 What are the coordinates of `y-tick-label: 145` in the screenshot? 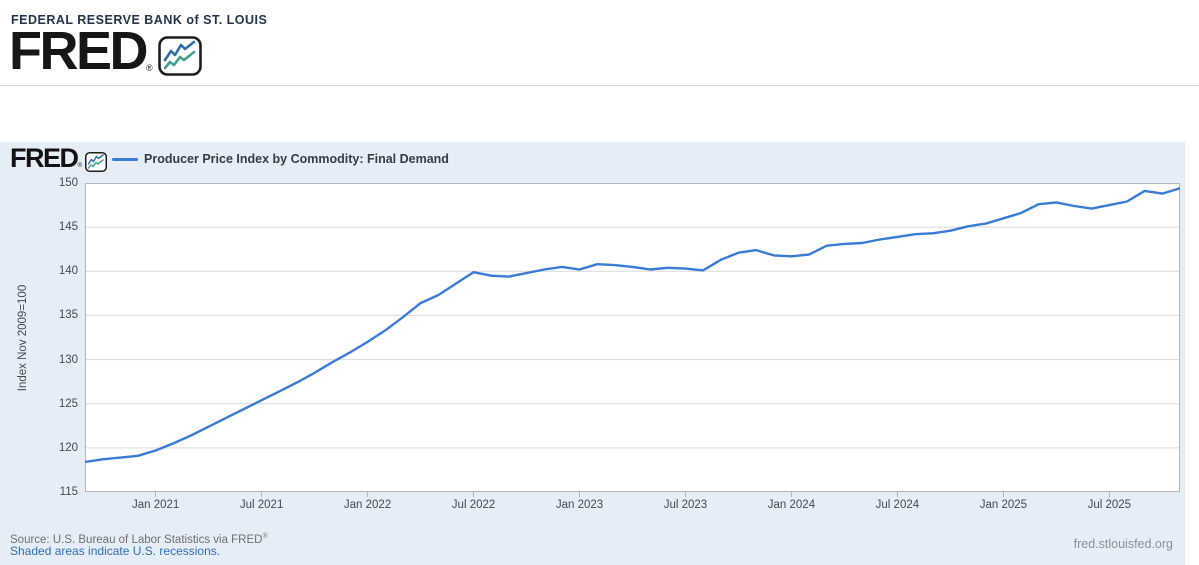 It's located at (68, 227).